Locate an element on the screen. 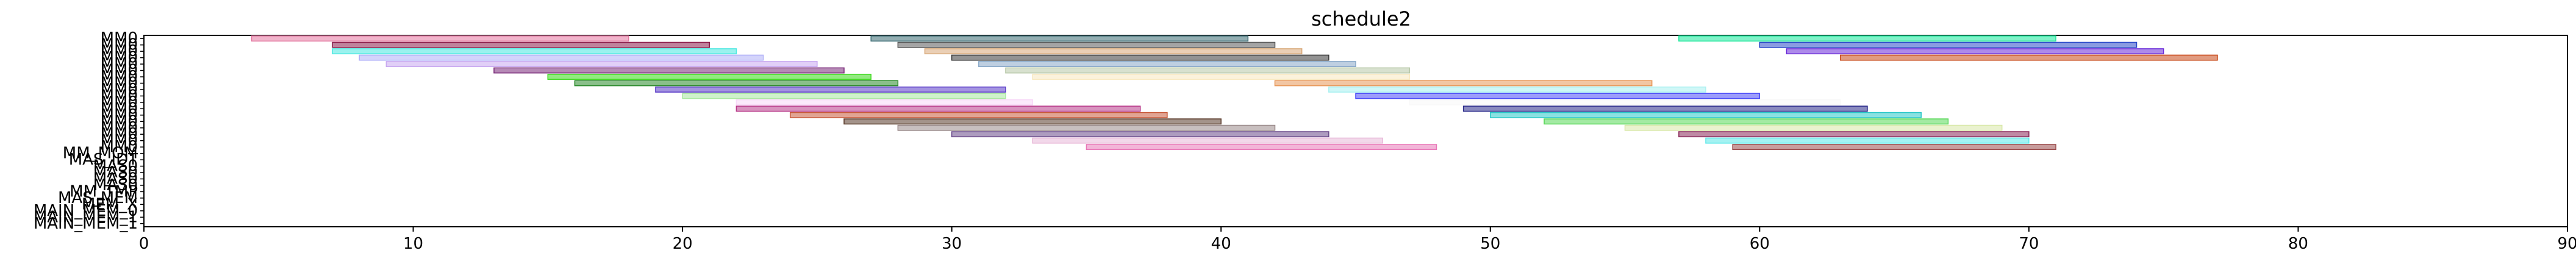  y-tick-label-20: MAS0 is located at coordinates (115, 166).